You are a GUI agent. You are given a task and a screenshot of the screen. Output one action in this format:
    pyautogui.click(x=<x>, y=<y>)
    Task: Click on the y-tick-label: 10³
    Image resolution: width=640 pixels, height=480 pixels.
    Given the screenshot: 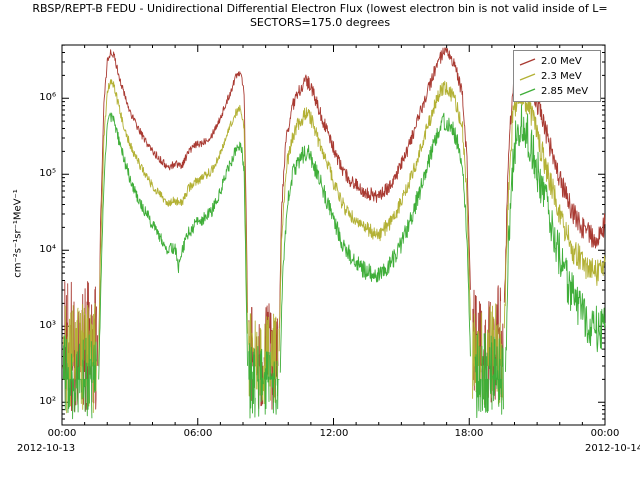 What is the action you would take?
    pyautogui.click(x=47, y=325)
    